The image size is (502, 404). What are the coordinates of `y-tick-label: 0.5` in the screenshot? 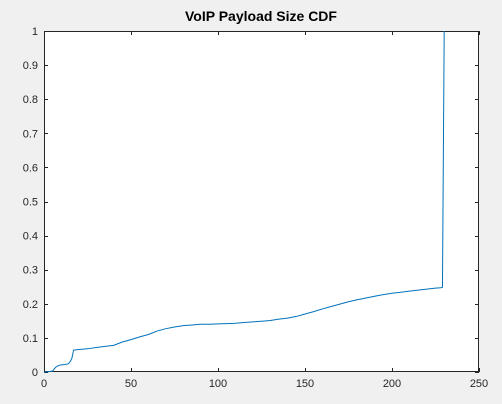 It's located at (30, 203).